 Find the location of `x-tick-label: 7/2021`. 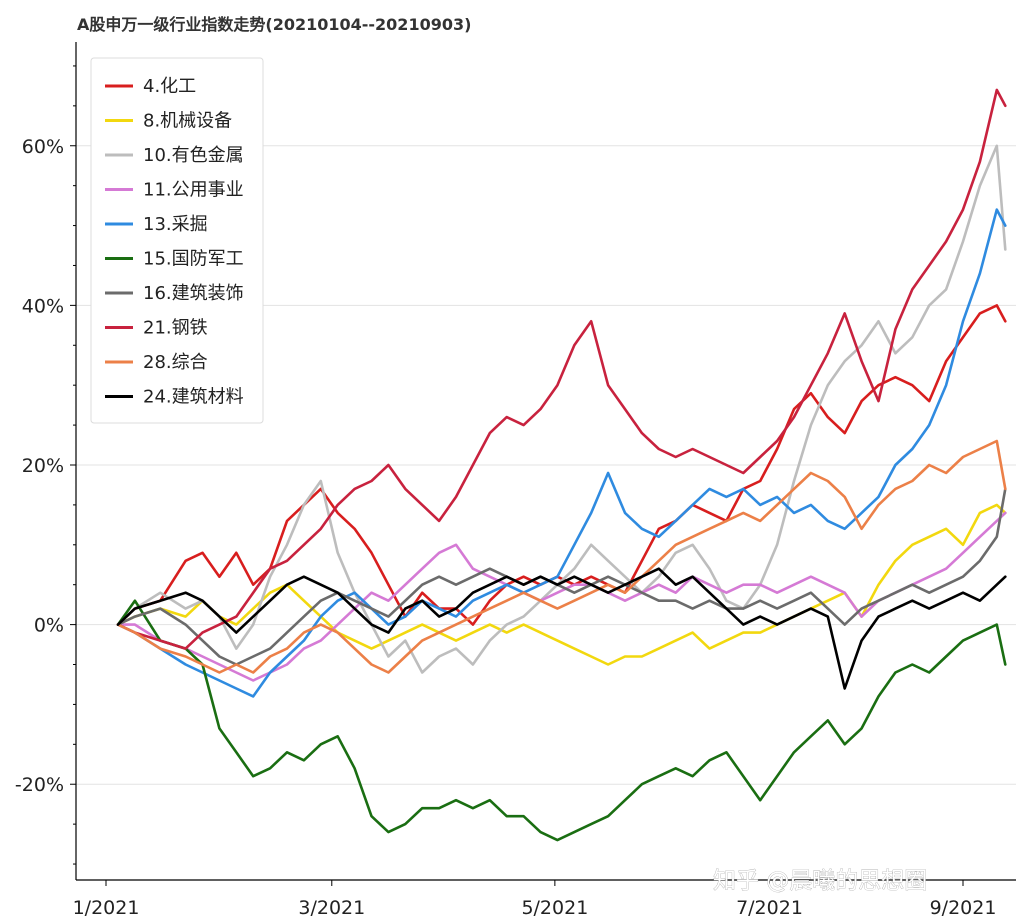

x-tick-label: 7/2021 is located at coordinates (769, 908).